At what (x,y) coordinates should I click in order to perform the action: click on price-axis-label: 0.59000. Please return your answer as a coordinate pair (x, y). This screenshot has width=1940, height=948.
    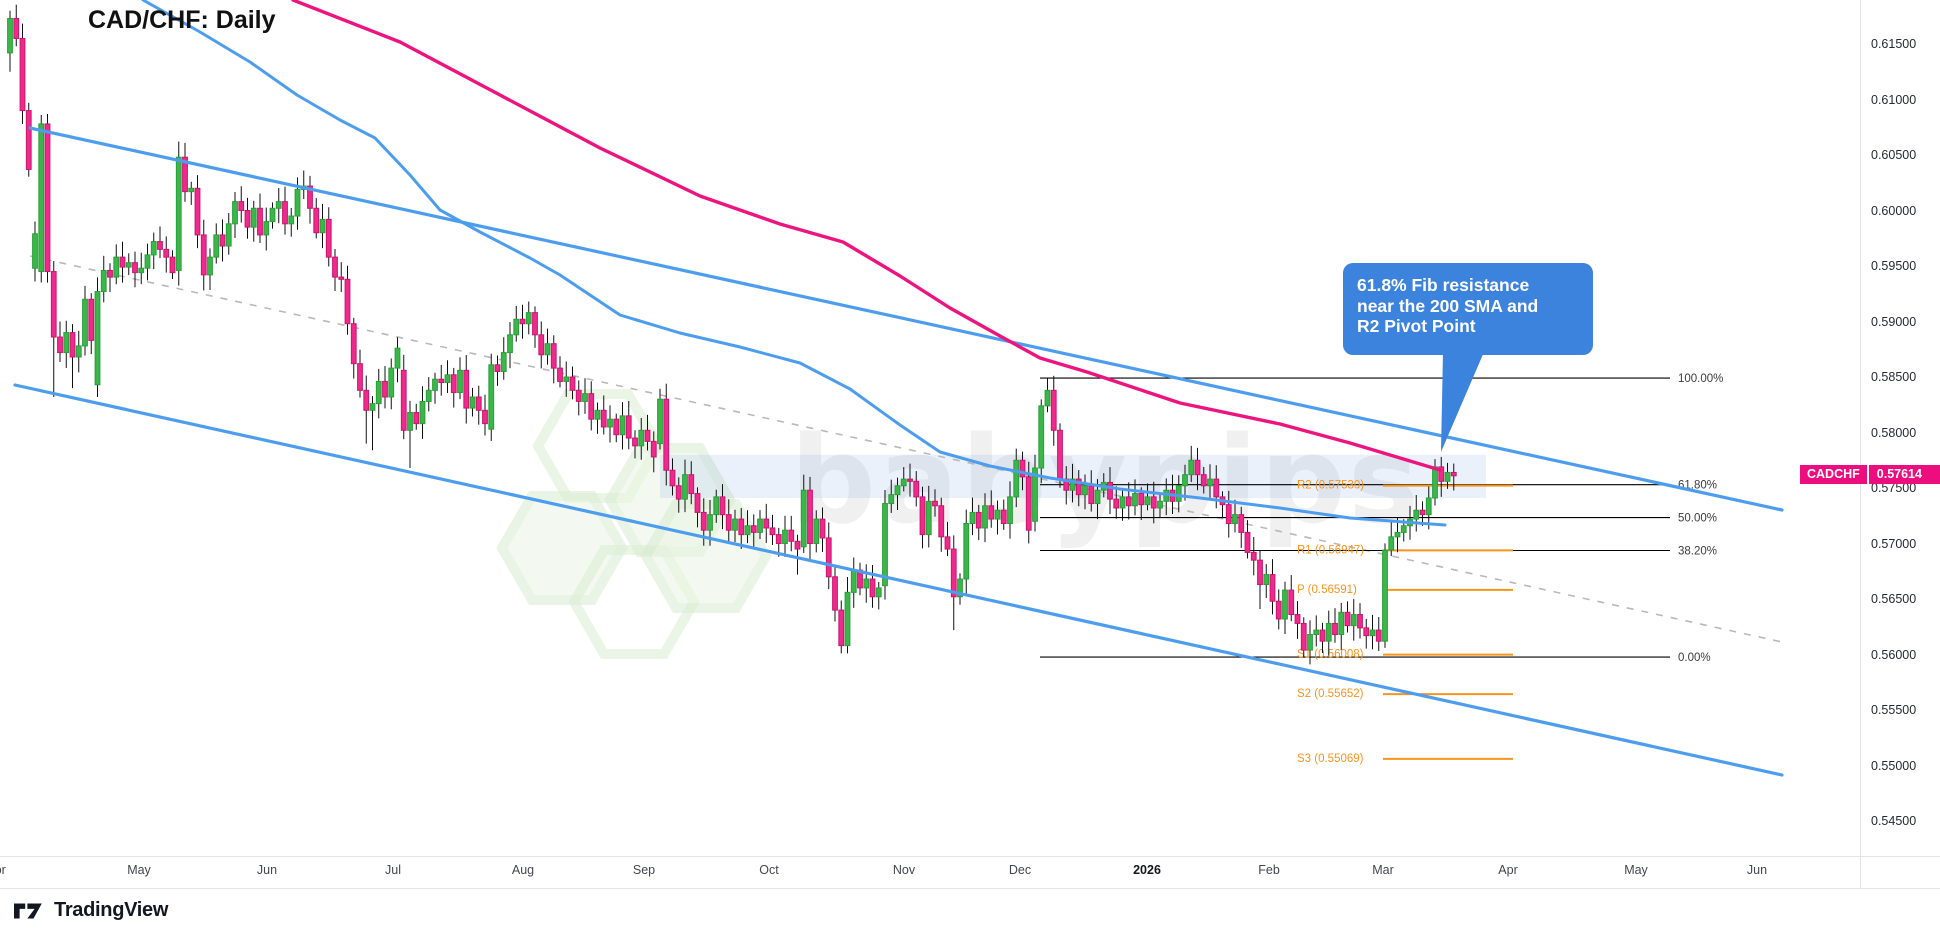
    Looking at the image, I should click on (1894, 321).